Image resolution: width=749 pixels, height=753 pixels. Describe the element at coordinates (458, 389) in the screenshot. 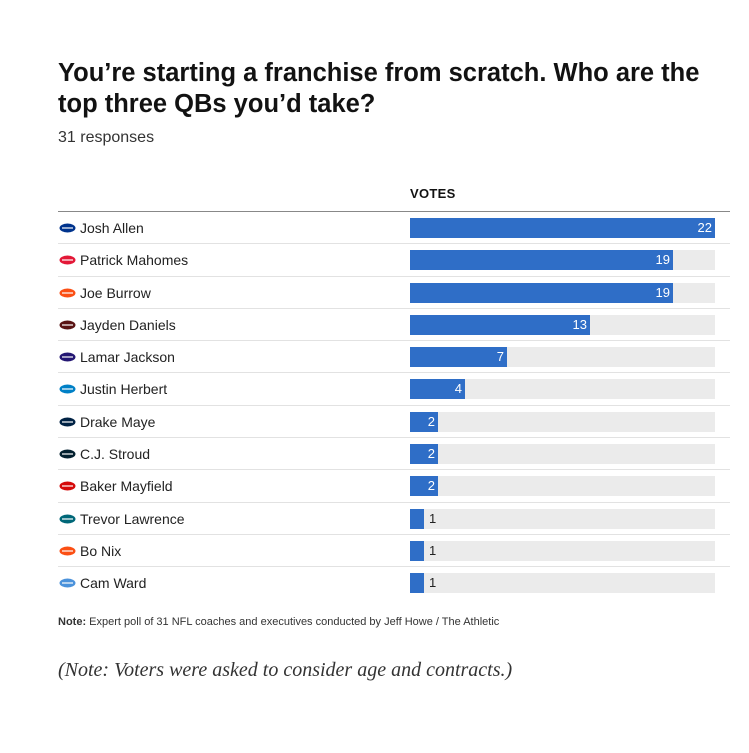

I see `vote-value-label: 4` at that location.